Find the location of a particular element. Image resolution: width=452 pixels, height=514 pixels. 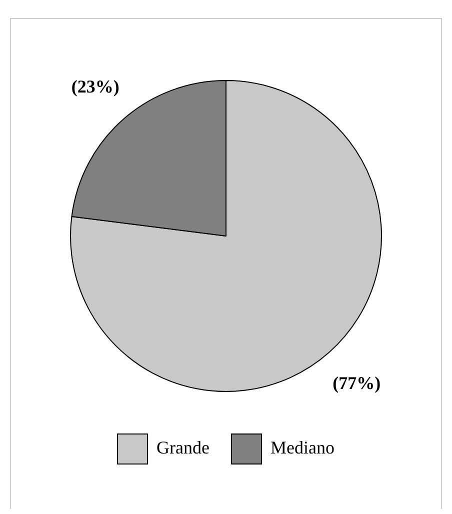

data-label: (77%) is located at coordinates (356, 382).